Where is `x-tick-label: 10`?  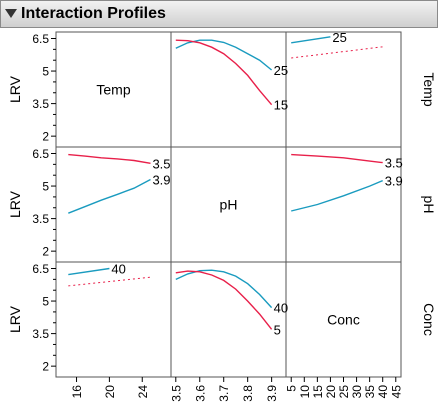
x-tick-label: 10 is located at coordinates (305, 392).